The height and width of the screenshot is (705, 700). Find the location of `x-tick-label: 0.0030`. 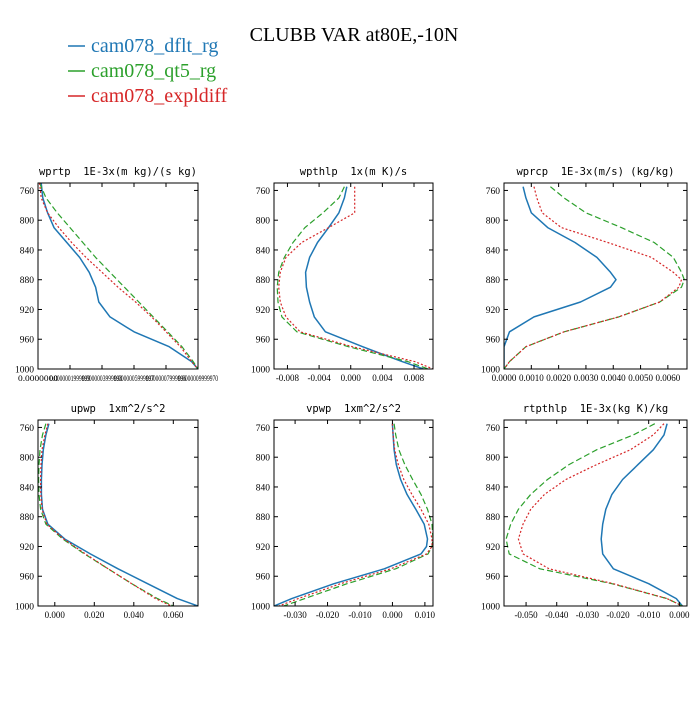

x-tick-label: 0.0030 is located at coordinates (586, 378).